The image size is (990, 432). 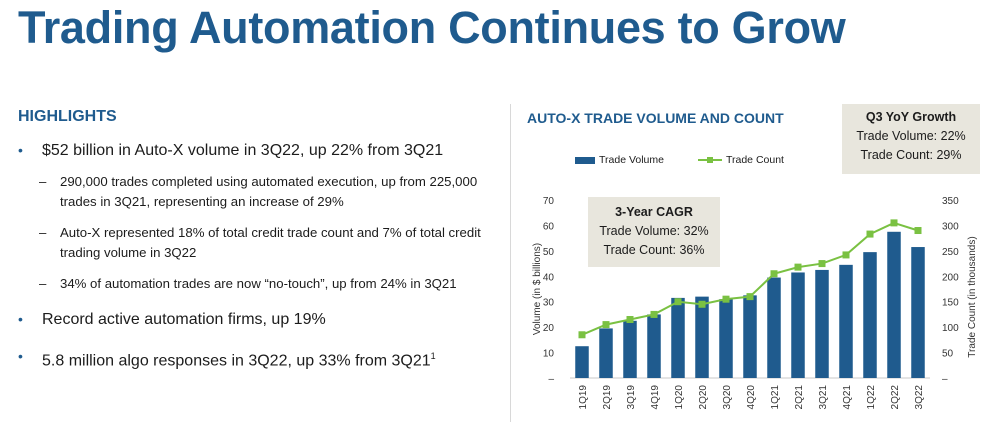 I want to click on y2-tick-label: 350, so click(x=950, y=201).